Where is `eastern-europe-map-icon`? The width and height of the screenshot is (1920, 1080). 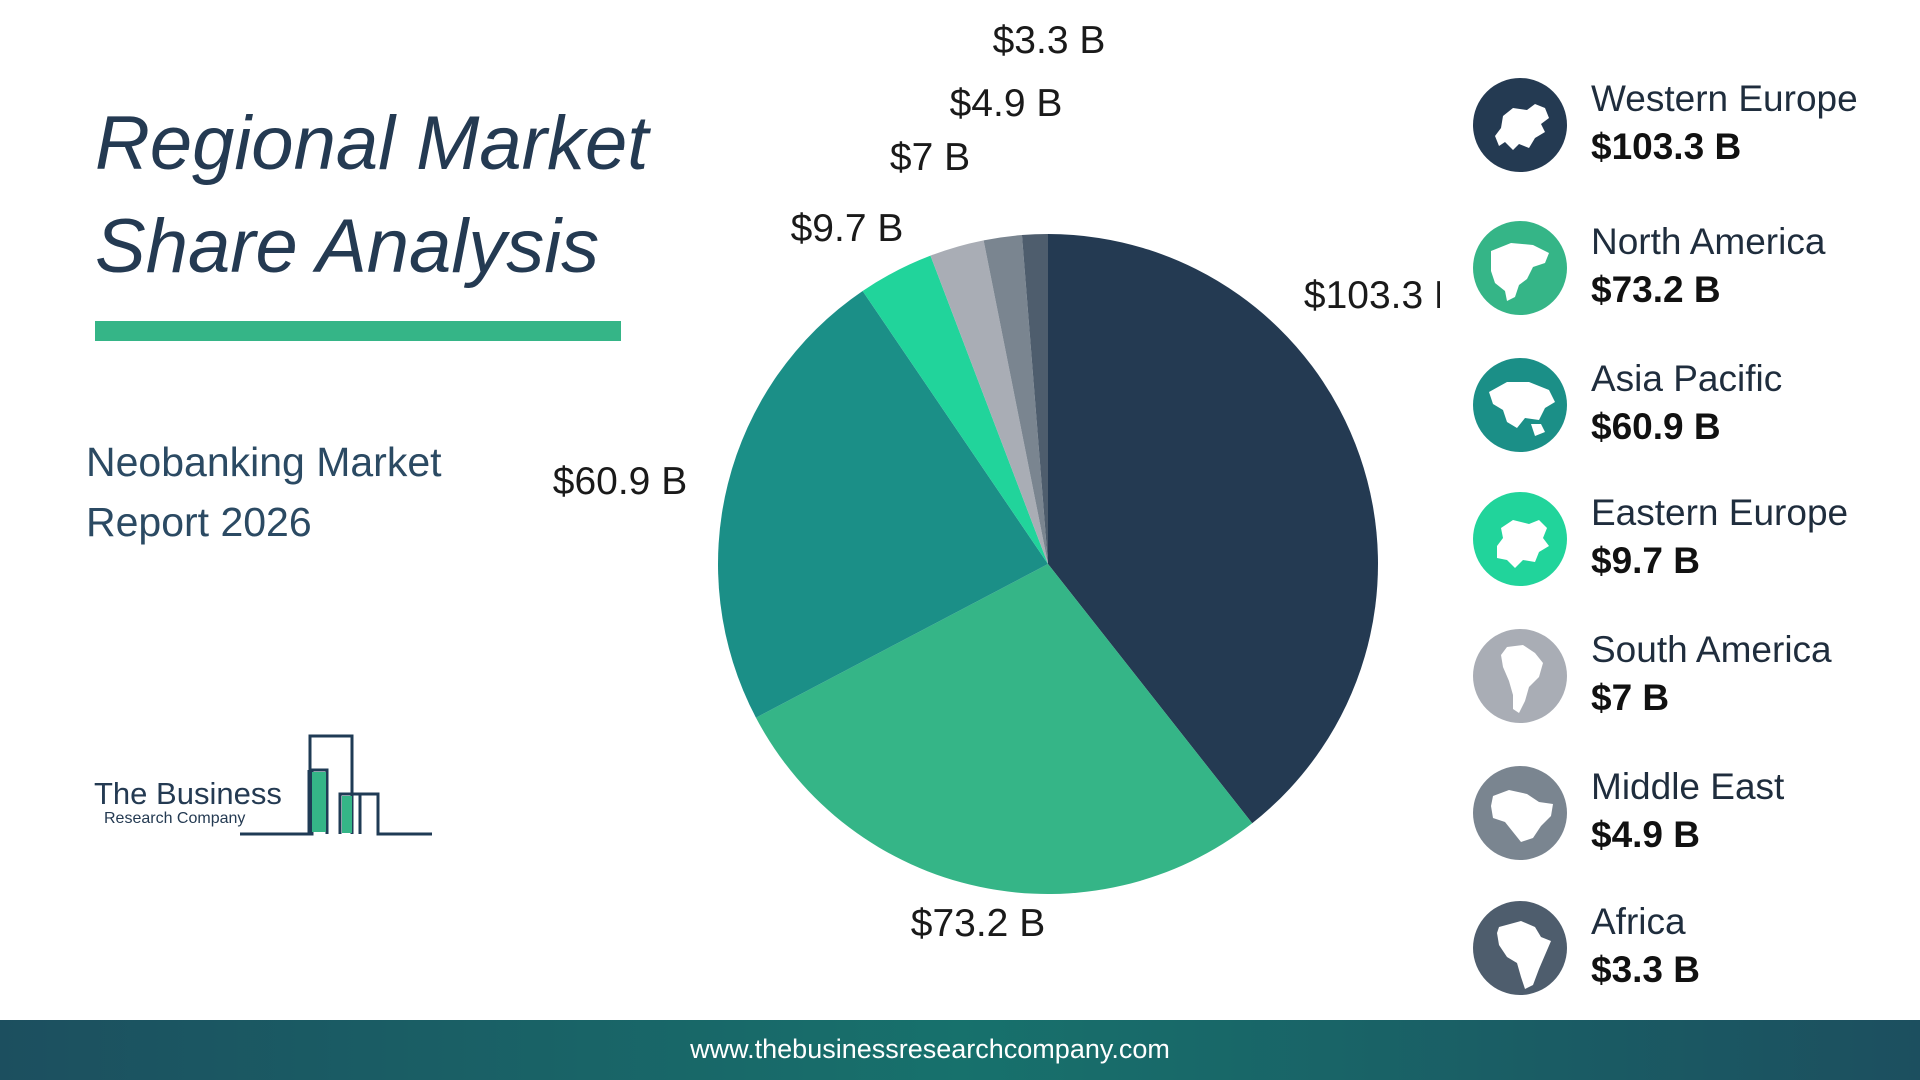
eastern-europe-map-icon is located at coordinates (1520, 539).